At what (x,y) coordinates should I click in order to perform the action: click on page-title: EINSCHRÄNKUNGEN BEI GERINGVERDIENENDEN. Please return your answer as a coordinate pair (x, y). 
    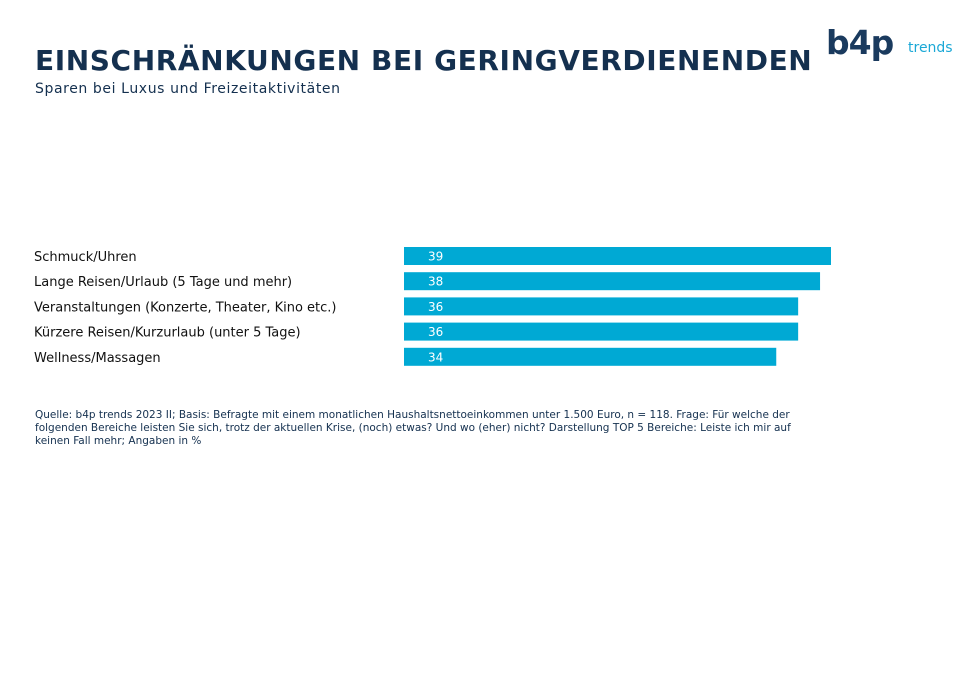
    Looking at the image, I should click on (424, 60).